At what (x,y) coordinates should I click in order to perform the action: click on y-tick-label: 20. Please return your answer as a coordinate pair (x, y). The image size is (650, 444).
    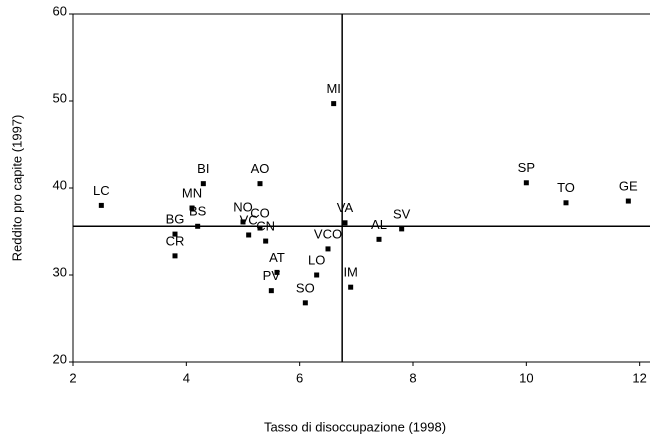
    Looking at the image, I should click on (60, 358).